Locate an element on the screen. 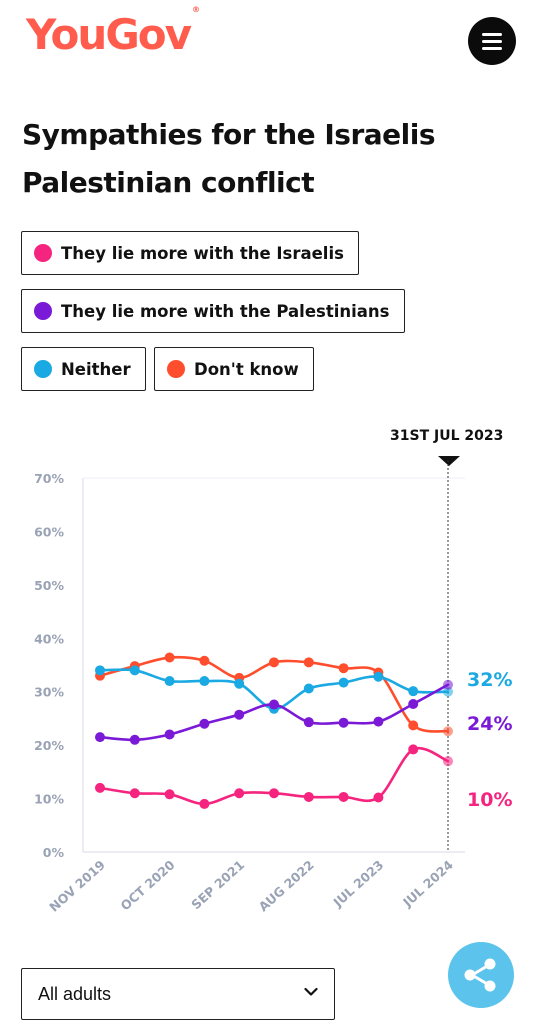 This screenshot has width=550, height=1024. y-tick-label: 10% is located at coordinates (49, 799).